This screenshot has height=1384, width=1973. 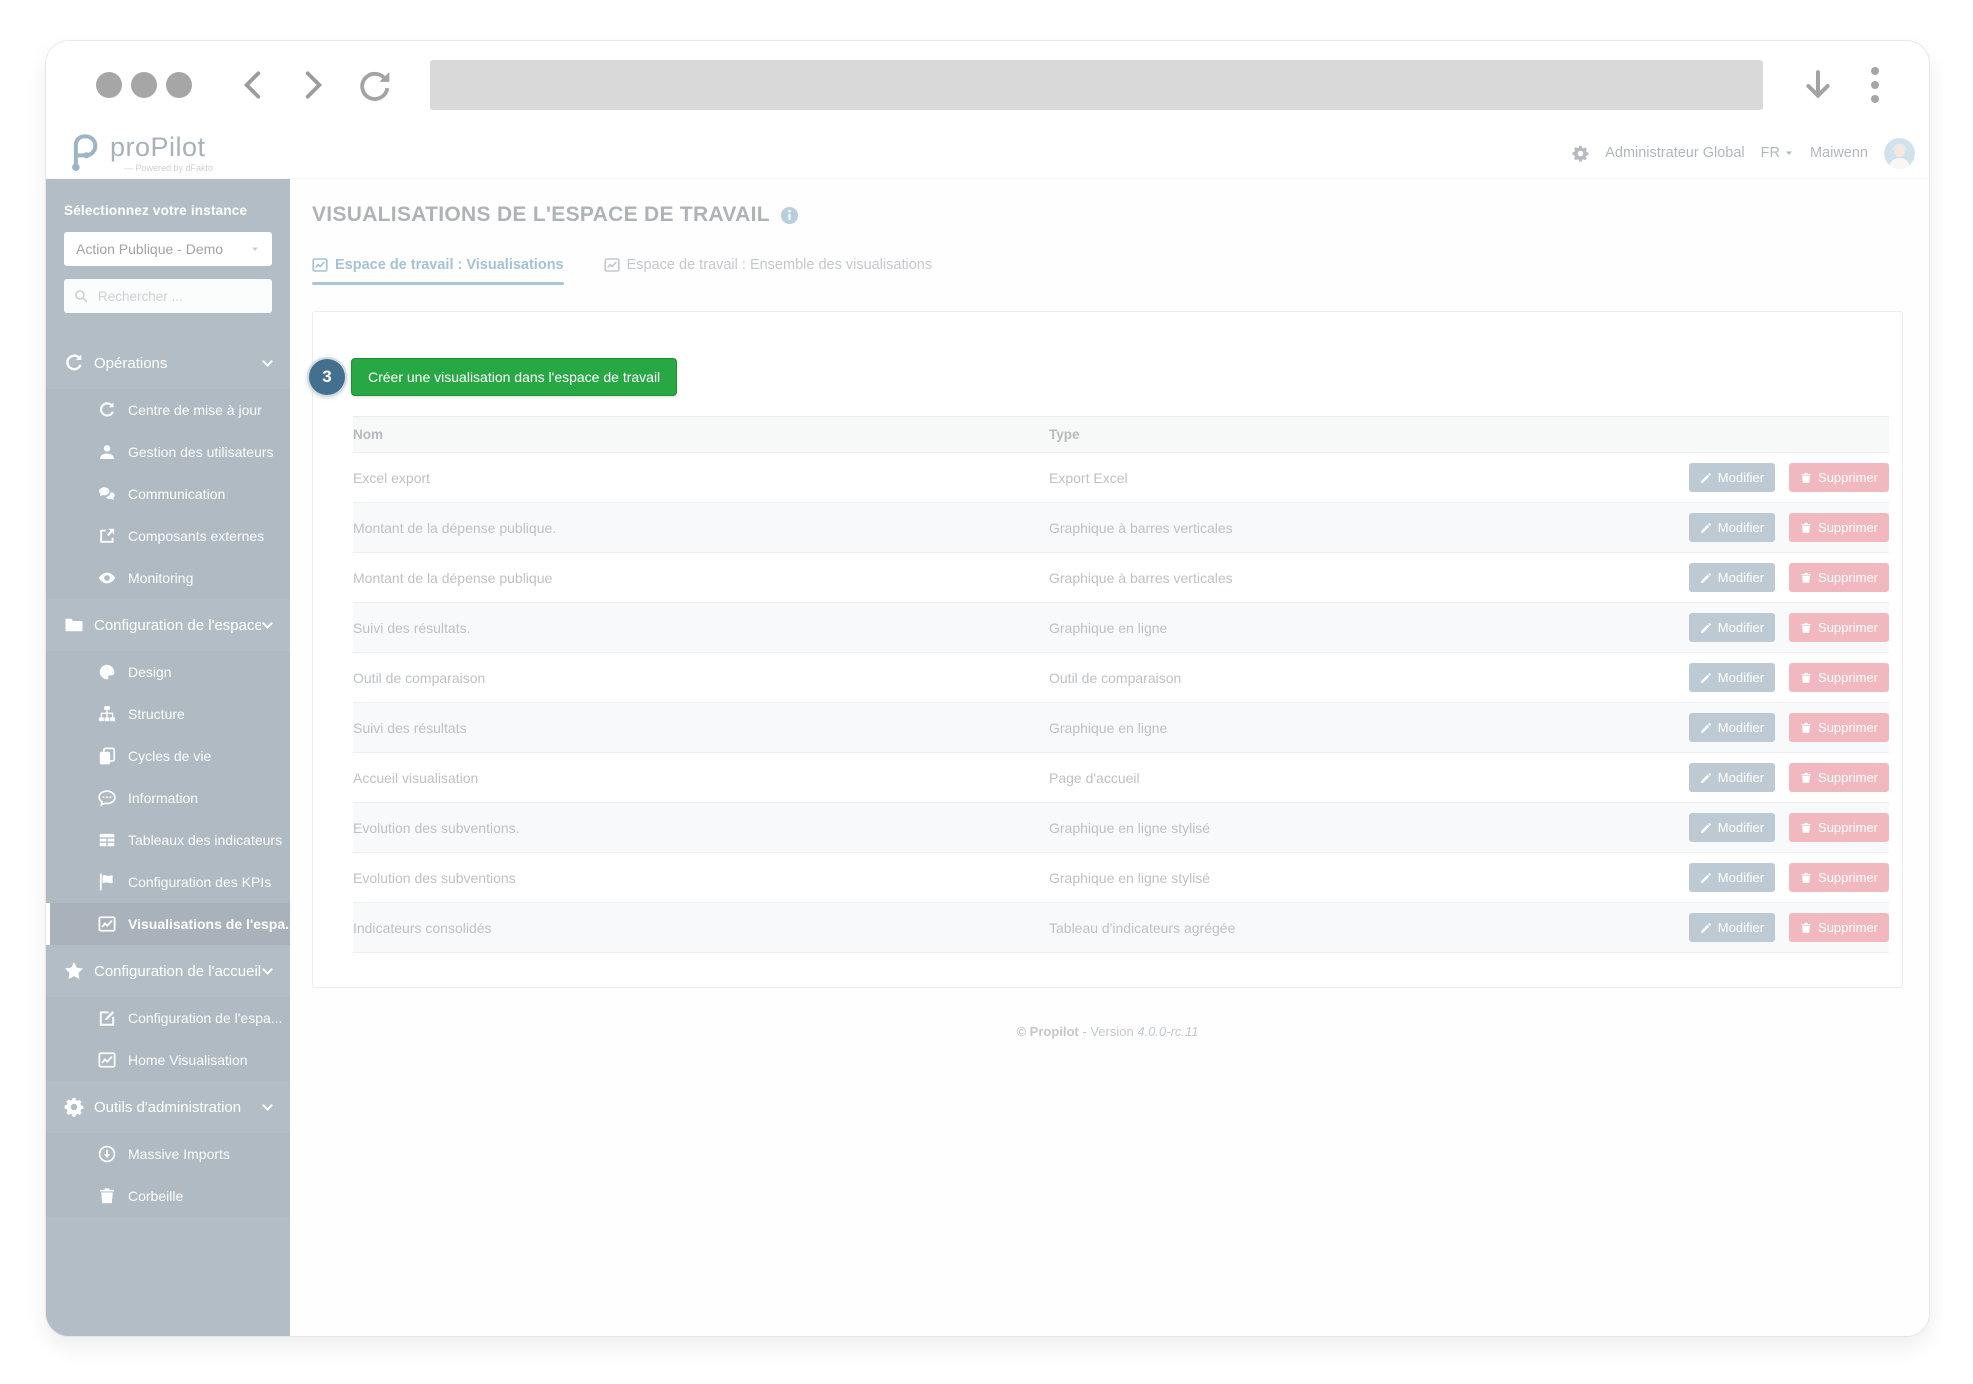 I want to click on sidebar-group-op-rations: Opérations, so click(x=168, y=363).